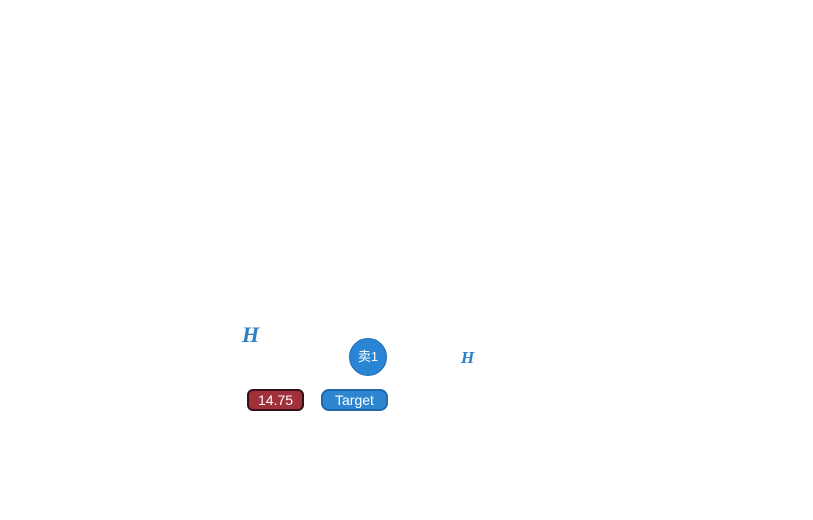 The width and height of the screenshot is (813, 520). What do you see at coordinates (468, 357) in the screenshot?
I see `height-measure-label-2: H` at bounding box center [468, 357].